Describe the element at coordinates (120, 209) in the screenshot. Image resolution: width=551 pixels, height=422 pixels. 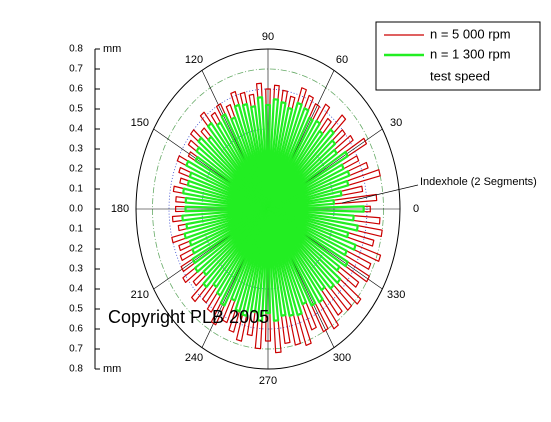
I see `angle-label: 180` at that location.